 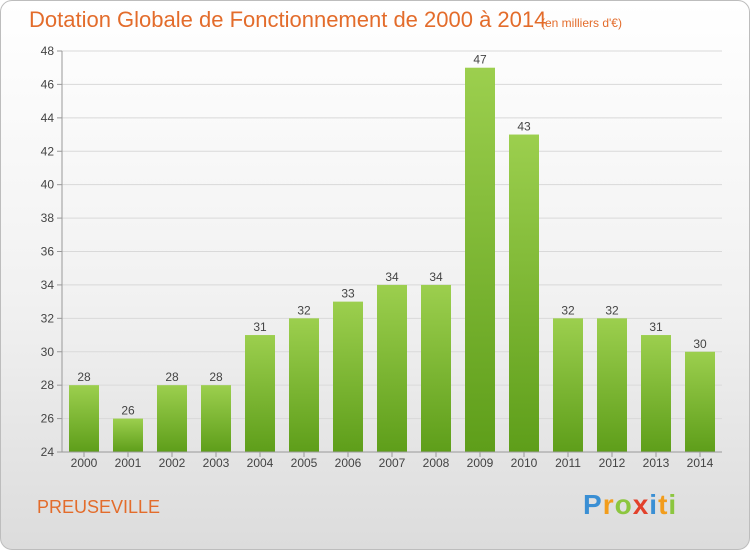 I want to click on data-label-2008: 34, so click(x=436, y=277).